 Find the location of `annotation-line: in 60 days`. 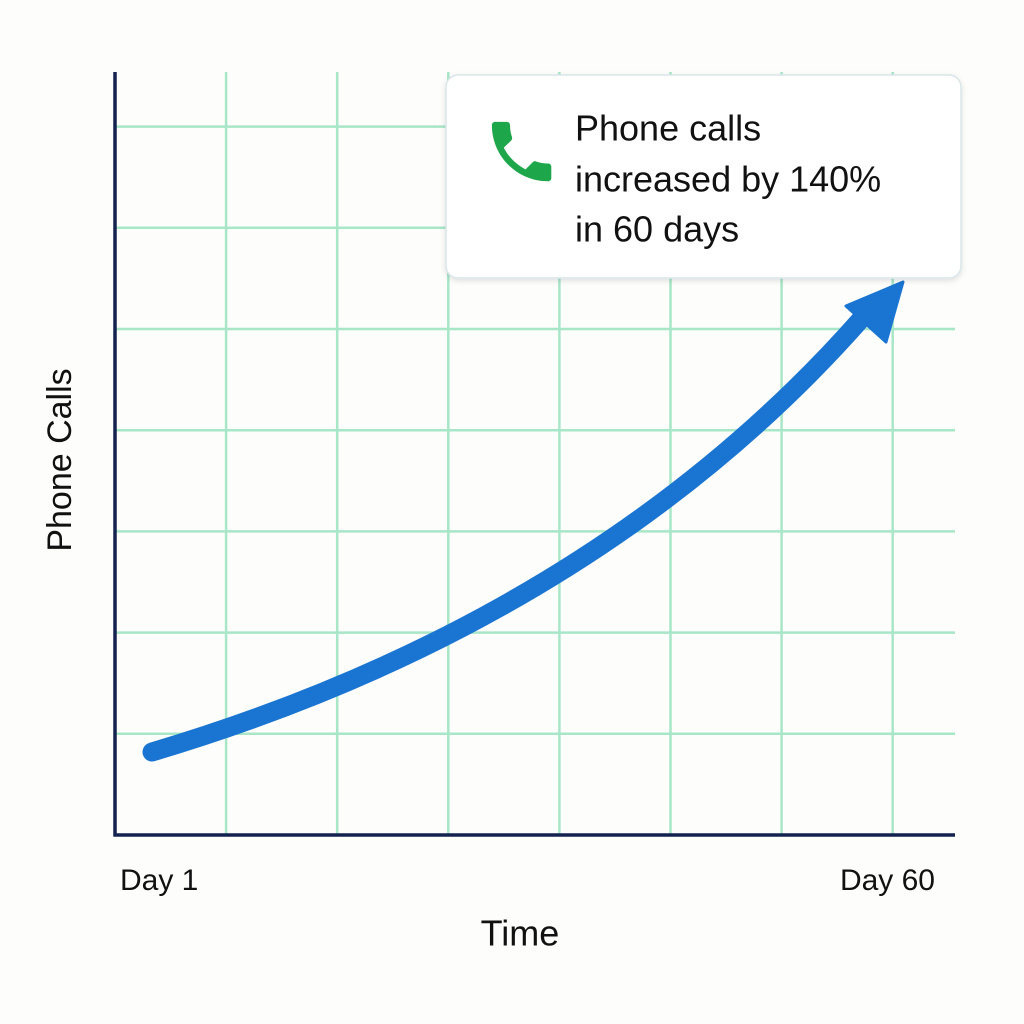

annotation-line: in 60 days is located at coordinates (657, 229).